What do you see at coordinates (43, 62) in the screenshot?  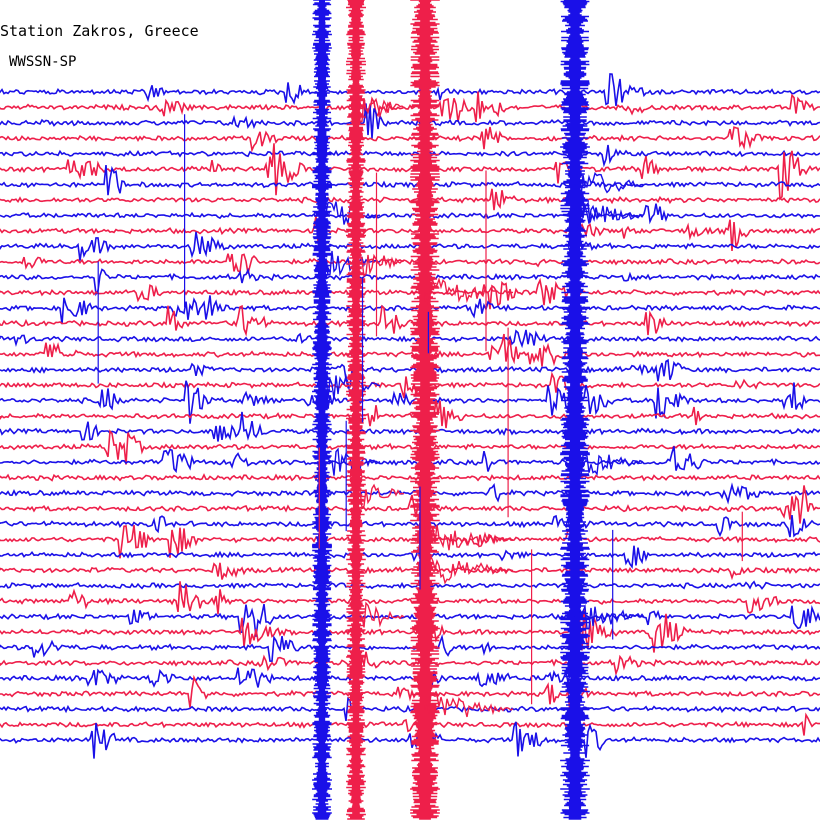 I see `network-label: WWSSN-SP` at bounding box center [43, 62].